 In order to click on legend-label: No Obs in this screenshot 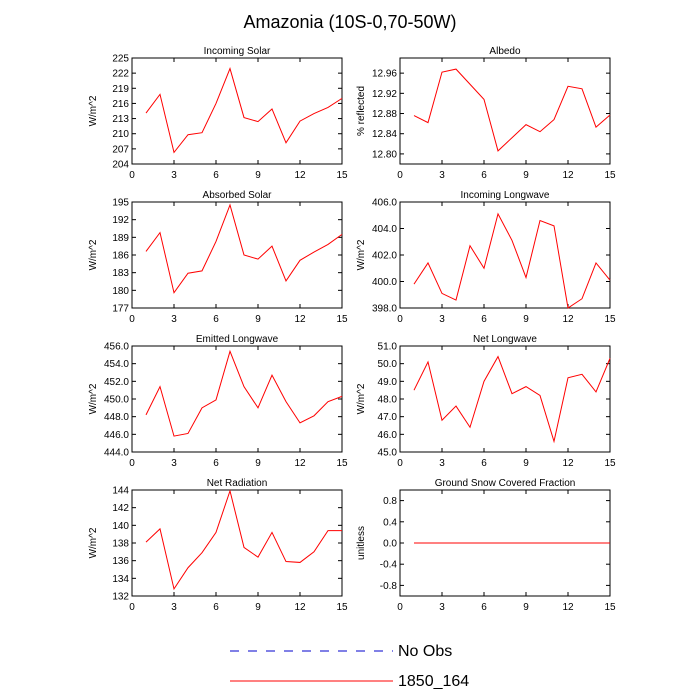, I will do `click(425, 651)`.